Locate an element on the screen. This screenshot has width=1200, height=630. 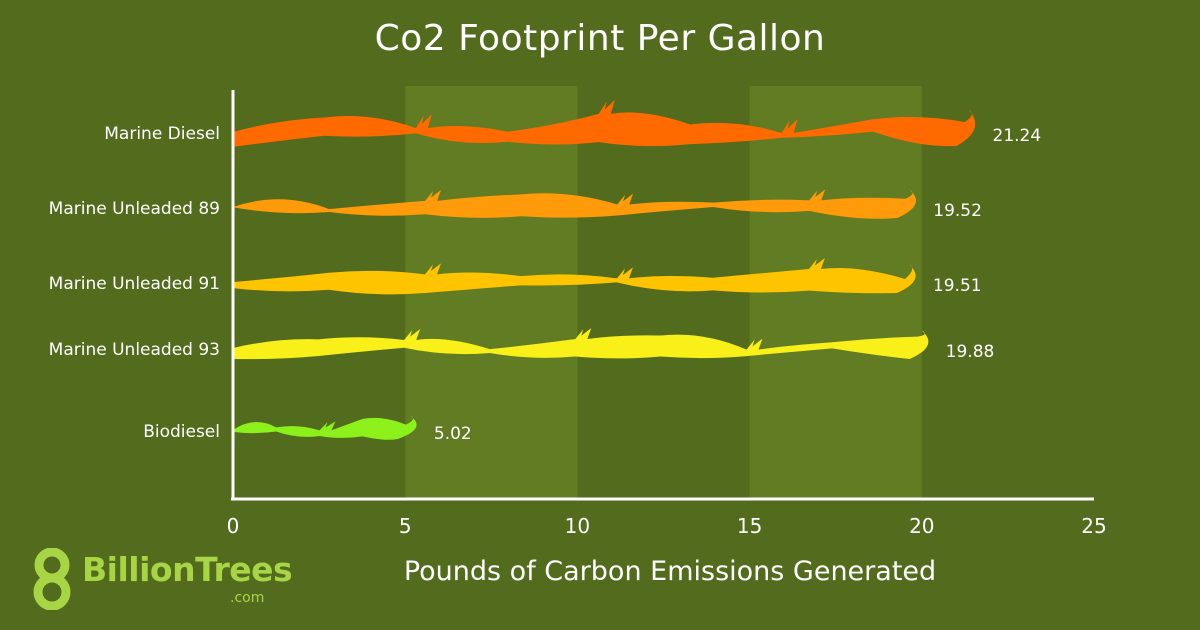
shaded-band is located at coordinates (491, 292).